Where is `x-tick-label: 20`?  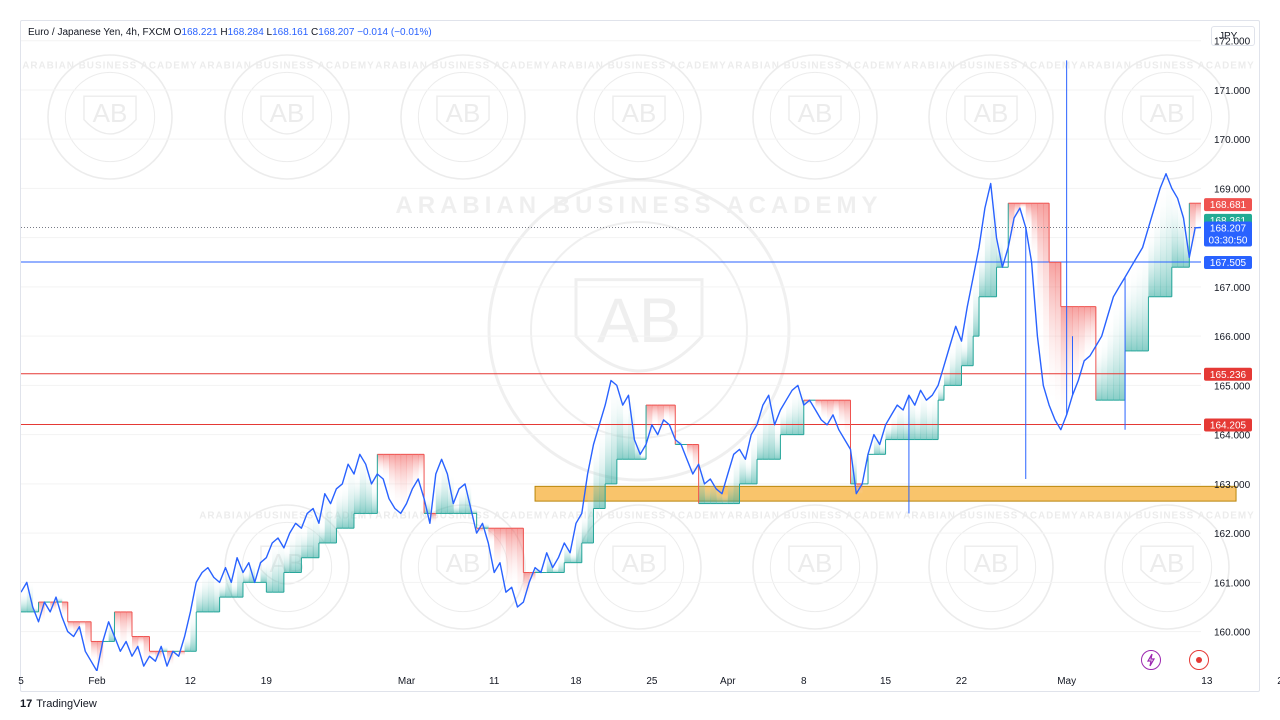 x-tick-label: 20 is located at coordinates (1278, 681).